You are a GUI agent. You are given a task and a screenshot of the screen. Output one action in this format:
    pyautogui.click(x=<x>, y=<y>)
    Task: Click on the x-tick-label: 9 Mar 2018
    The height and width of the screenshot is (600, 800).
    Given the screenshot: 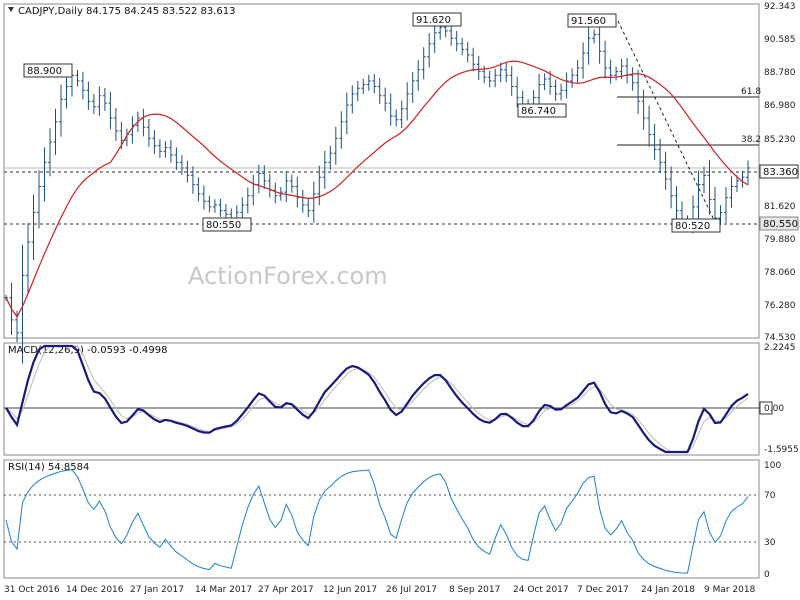 What is the action you would take?
    pyautogui.click(x=730, y=590)
    